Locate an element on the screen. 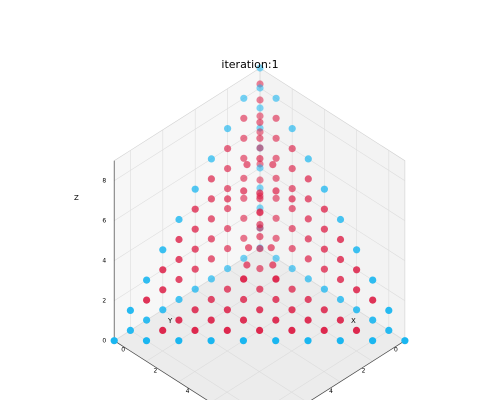 This screenshot has height=404, width=500. z-axis-label: Z is located at coordinates (76, 198).